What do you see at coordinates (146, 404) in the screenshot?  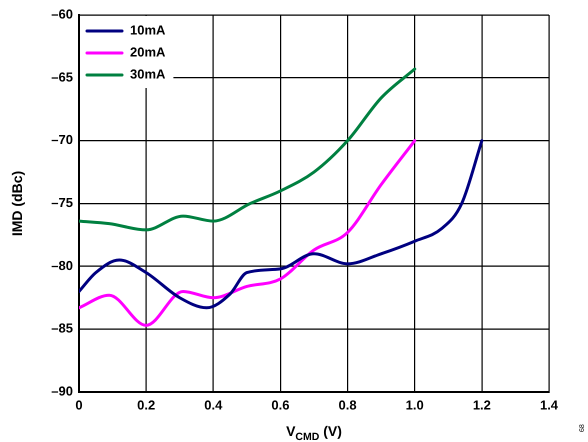 I see `x-tick-label: 0.2` at bounding box center [146, 404].